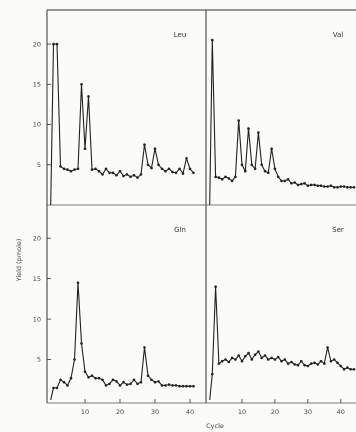 Image resolution: width=356 pixels, height=432 pixels. I want to click on x-tick-label: 40, so click(190, 412).